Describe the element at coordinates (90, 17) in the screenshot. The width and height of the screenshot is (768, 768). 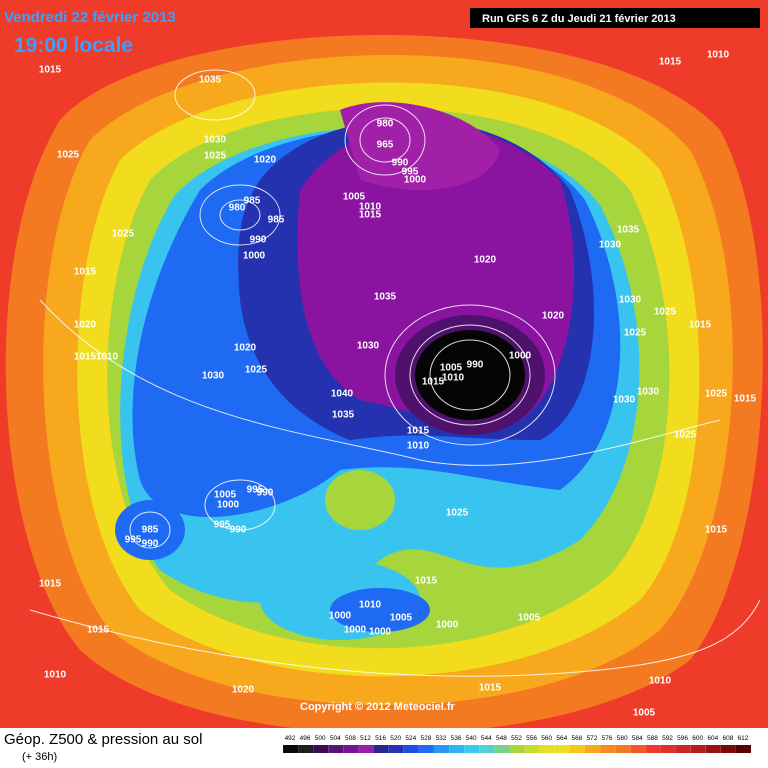
I see `date: Vendredi 22 février 2013` at that location.